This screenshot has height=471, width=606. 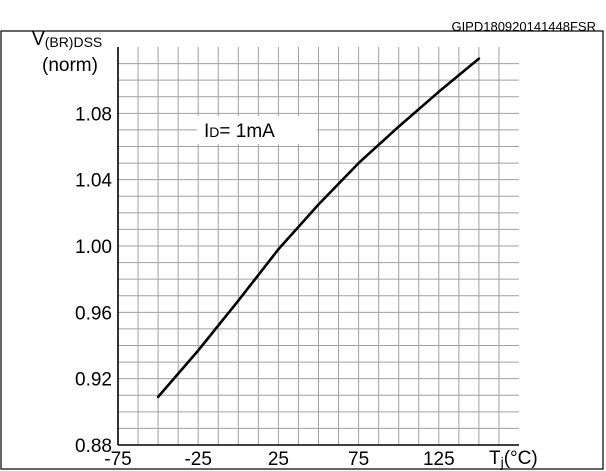 I want to click on y-axis-label-sub: (BR)DSS, so click(x=74, y=42).